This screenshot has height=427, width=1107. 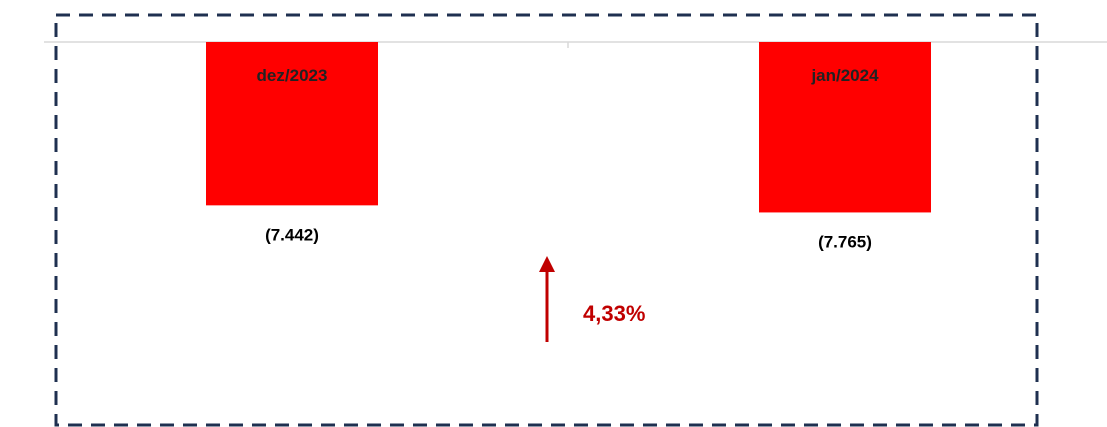 What do you see at coordinates (592, 299) in the screenshot?
I see `change-annotation: 4,33%` at bounding box center [592, 299].